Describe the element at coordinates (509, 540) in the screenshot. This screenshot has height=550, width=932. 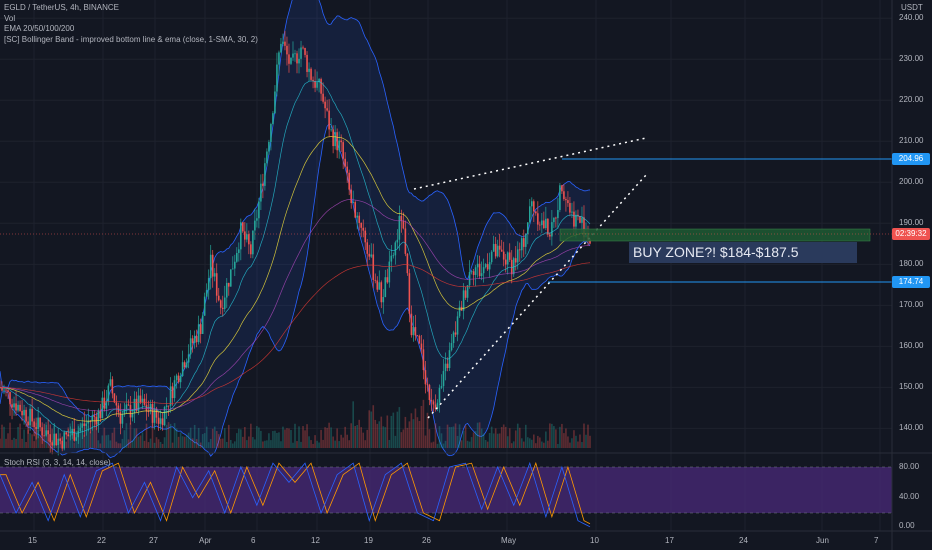
I see `time-tick-label: May` at that location.